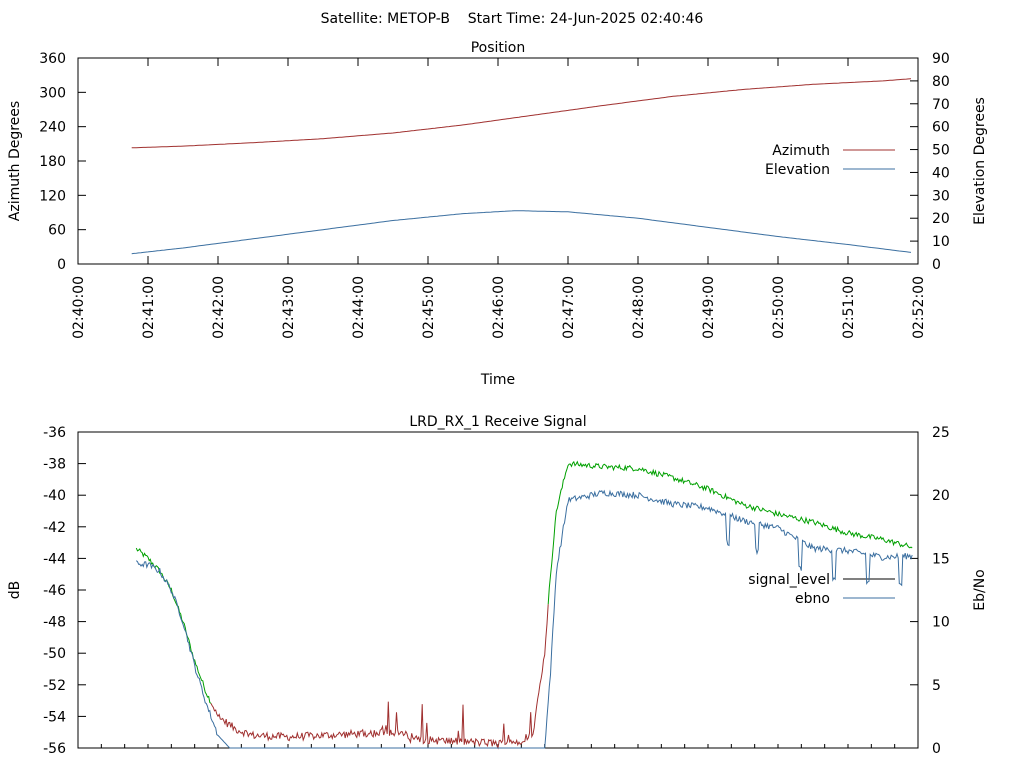  I want to click on y2-tick-label: 90, so click(941, 59).